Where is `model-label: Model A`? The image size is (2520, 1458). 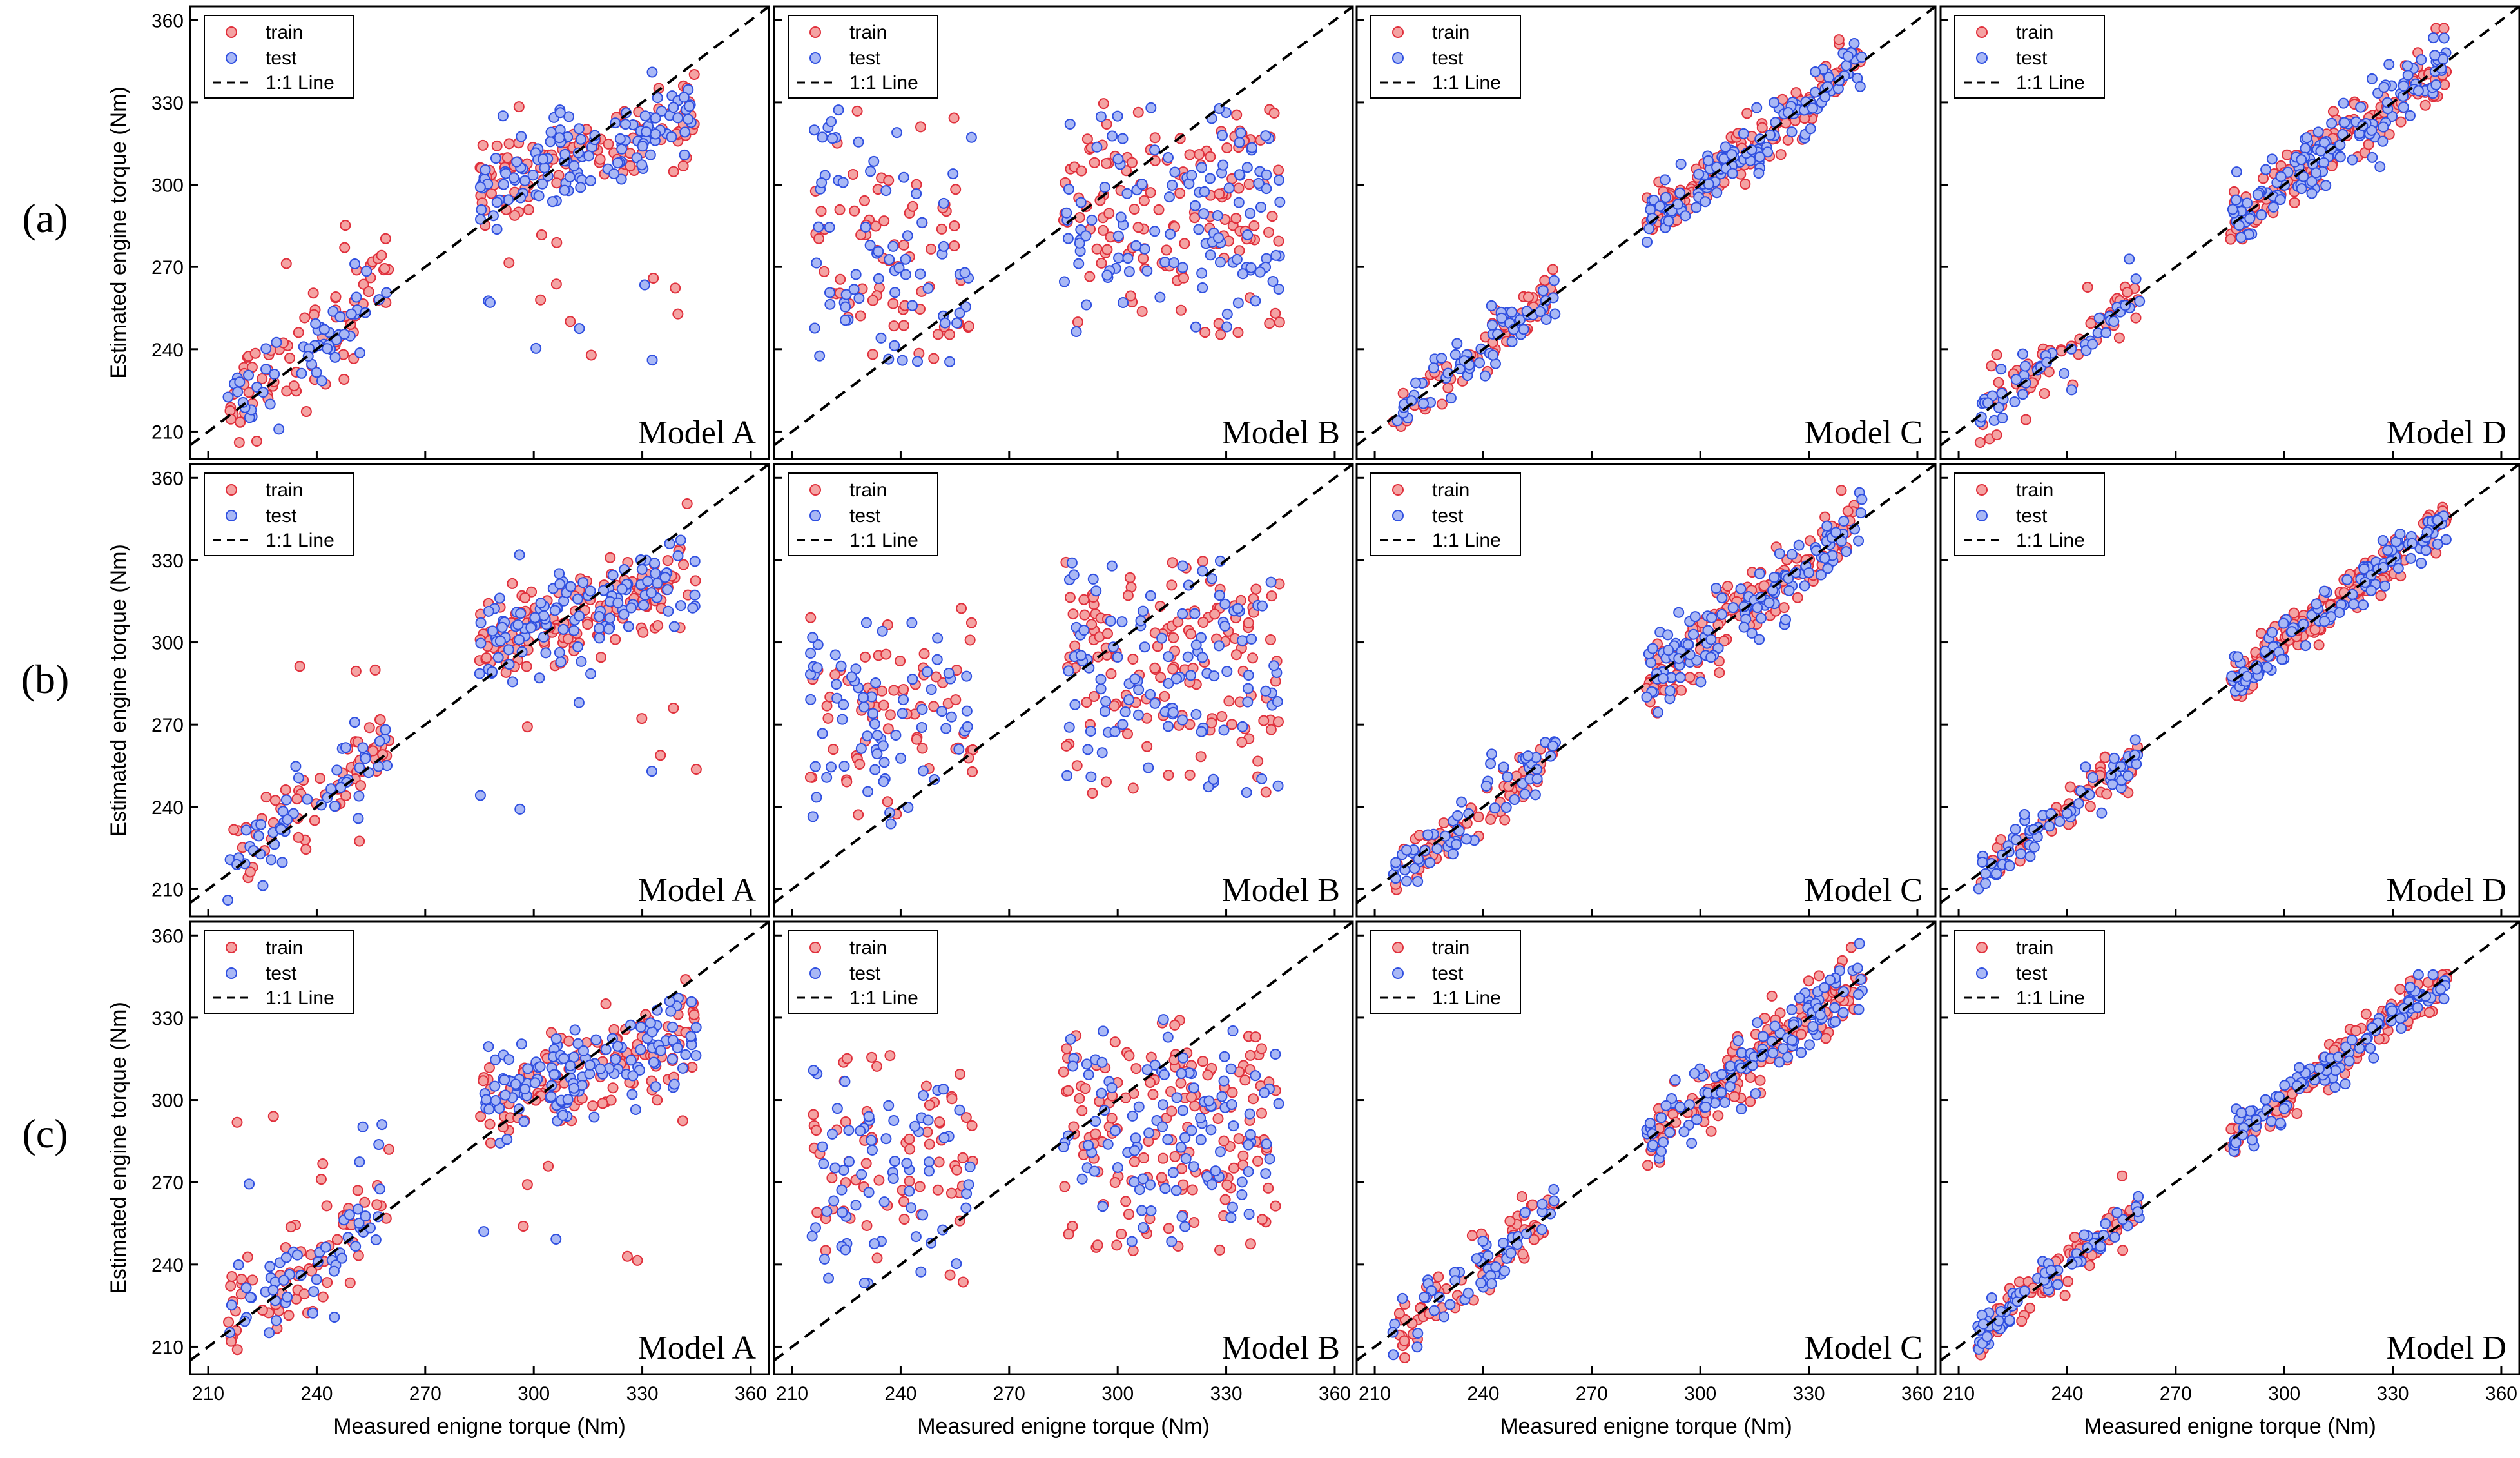 model-label: Model A is located at coordinates (697, 432).